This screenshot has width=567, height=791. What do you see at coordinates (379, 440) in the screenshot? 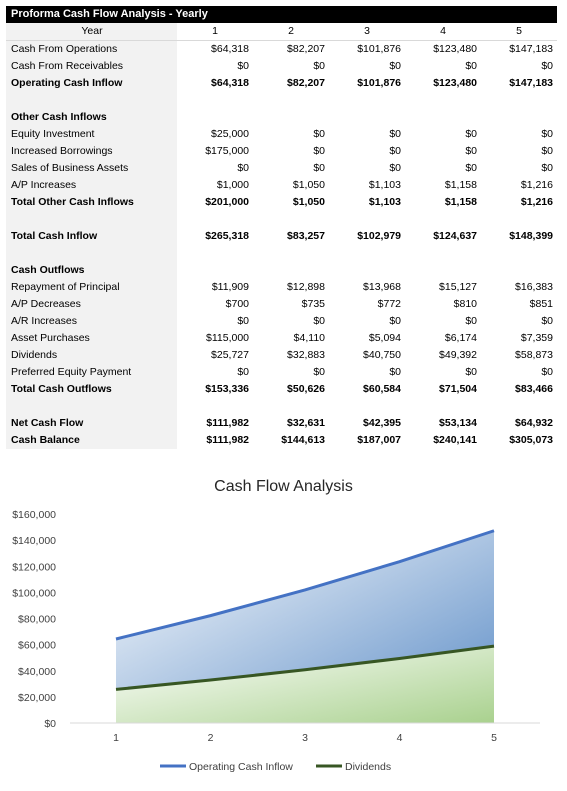
I see `value-cell: $187,007` at bounding box center [379, 440].